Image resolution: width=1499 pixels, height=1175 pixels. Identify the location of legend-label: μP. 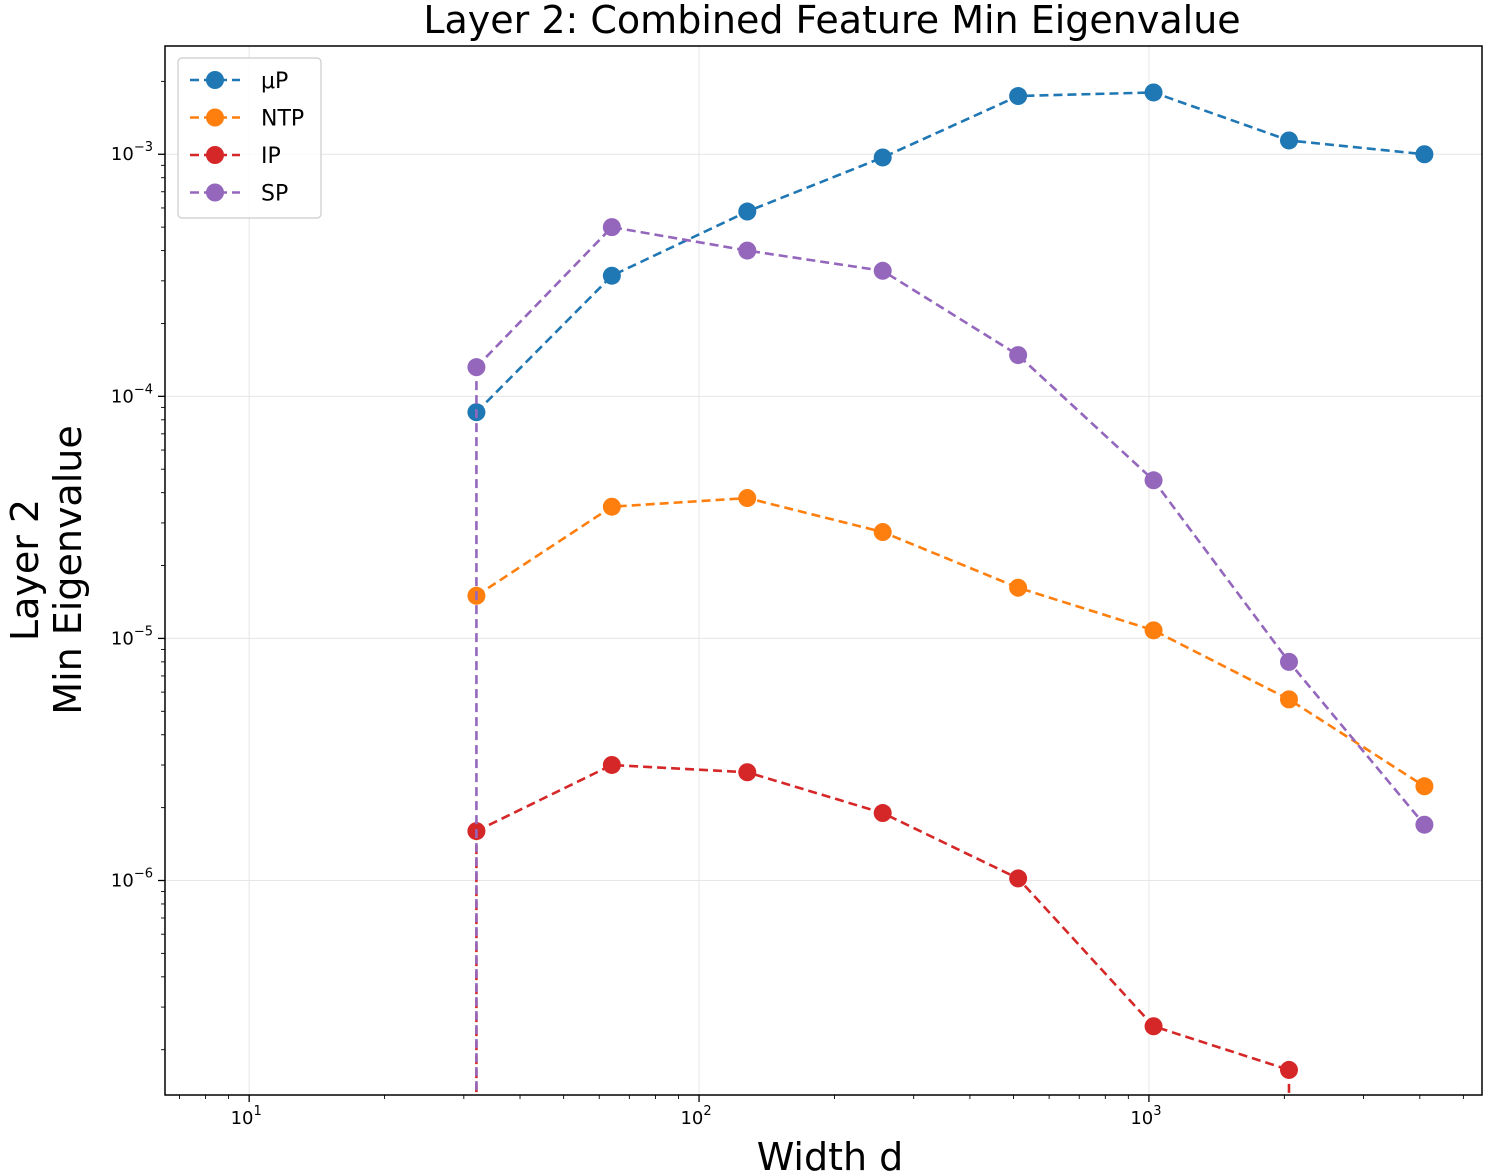
(274, 81).